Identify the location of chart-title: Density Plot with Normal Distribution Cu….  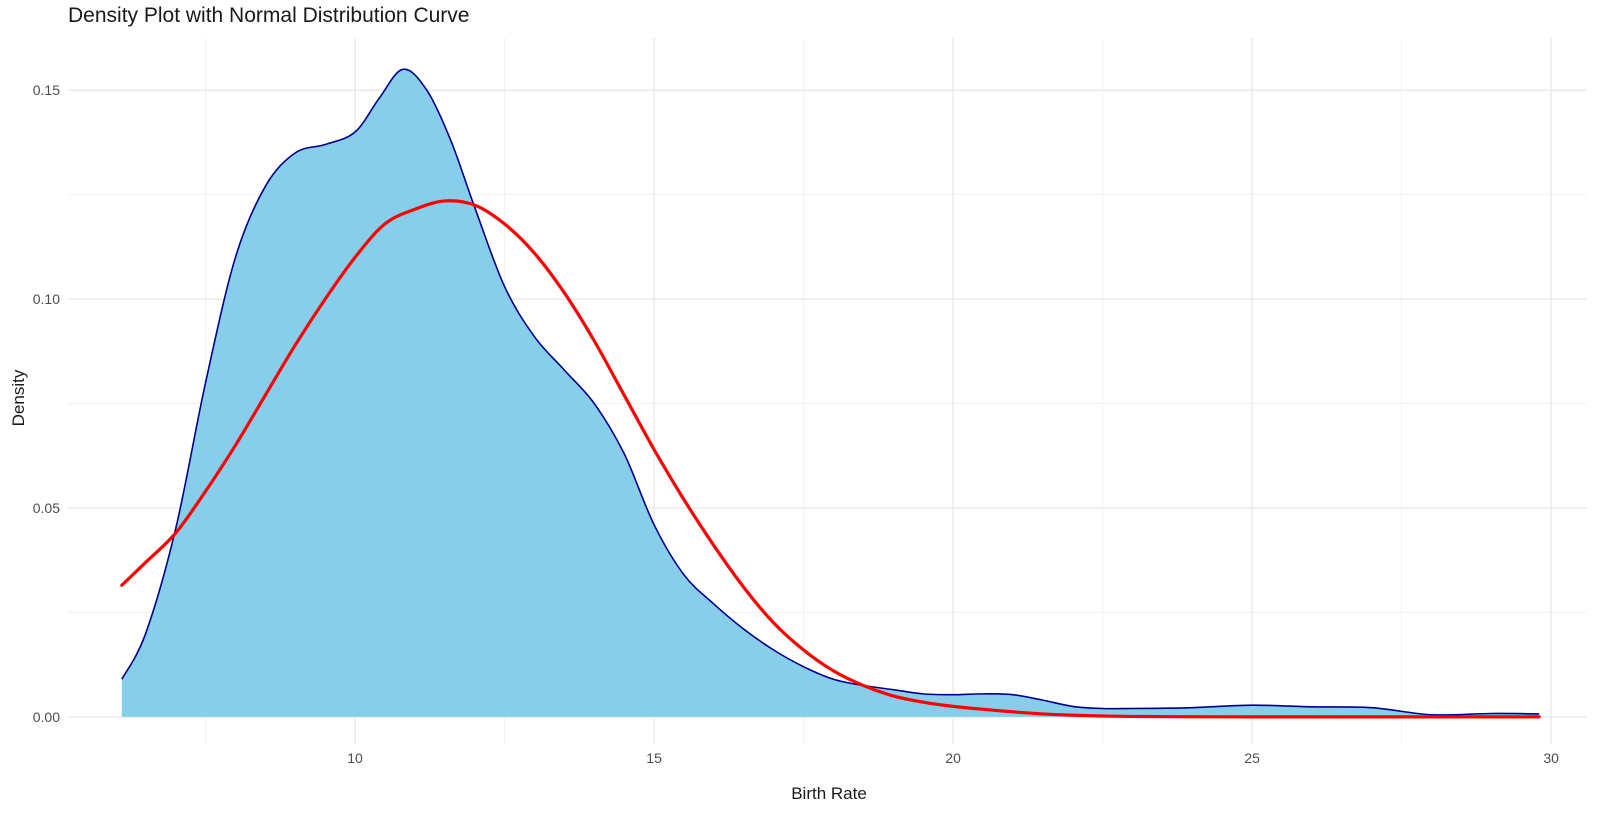
(269, 15).